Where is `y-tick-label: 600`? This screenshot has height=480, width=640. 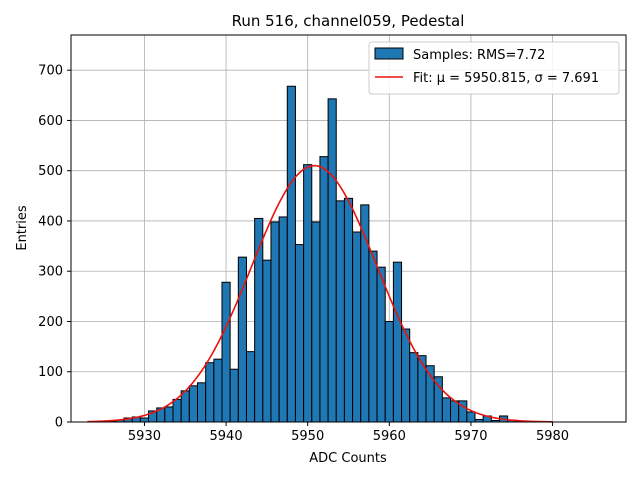
y-tick-label: 600 is located at coordinates (50, 121).